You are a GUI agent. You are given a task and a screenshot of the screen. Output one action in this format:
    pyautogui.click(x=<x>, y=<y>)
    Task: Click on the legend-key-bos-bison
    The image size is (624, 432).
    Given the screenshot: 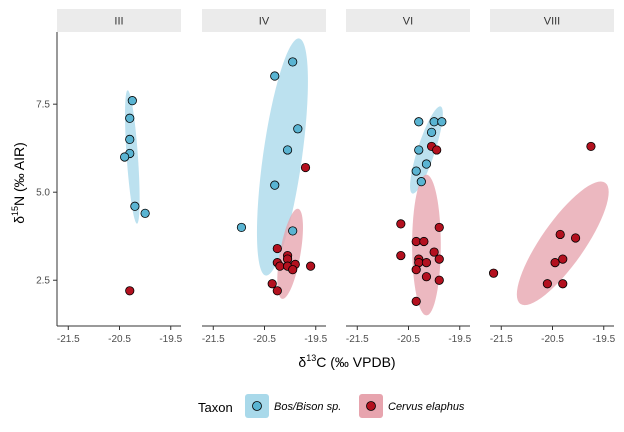 What is the action you would take?
    pyautogui.click(x=257, y=406)
    